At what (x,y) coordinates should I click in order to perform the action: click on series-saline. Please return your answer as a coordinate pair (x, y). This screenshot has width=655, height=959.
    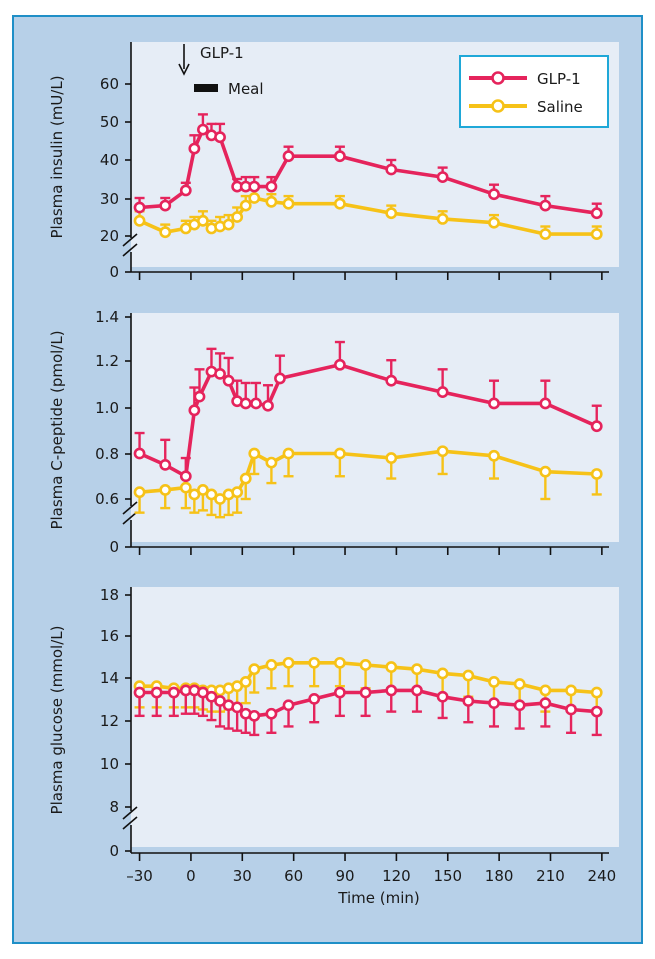
    Looking at the image, I should click on (368, 482).